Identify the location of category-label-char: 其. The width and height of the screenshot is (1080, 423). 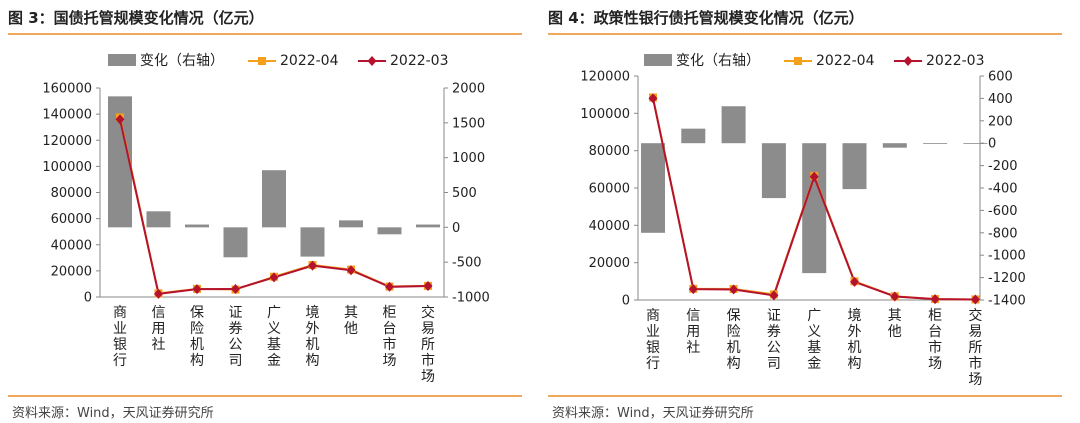
(351, 313).